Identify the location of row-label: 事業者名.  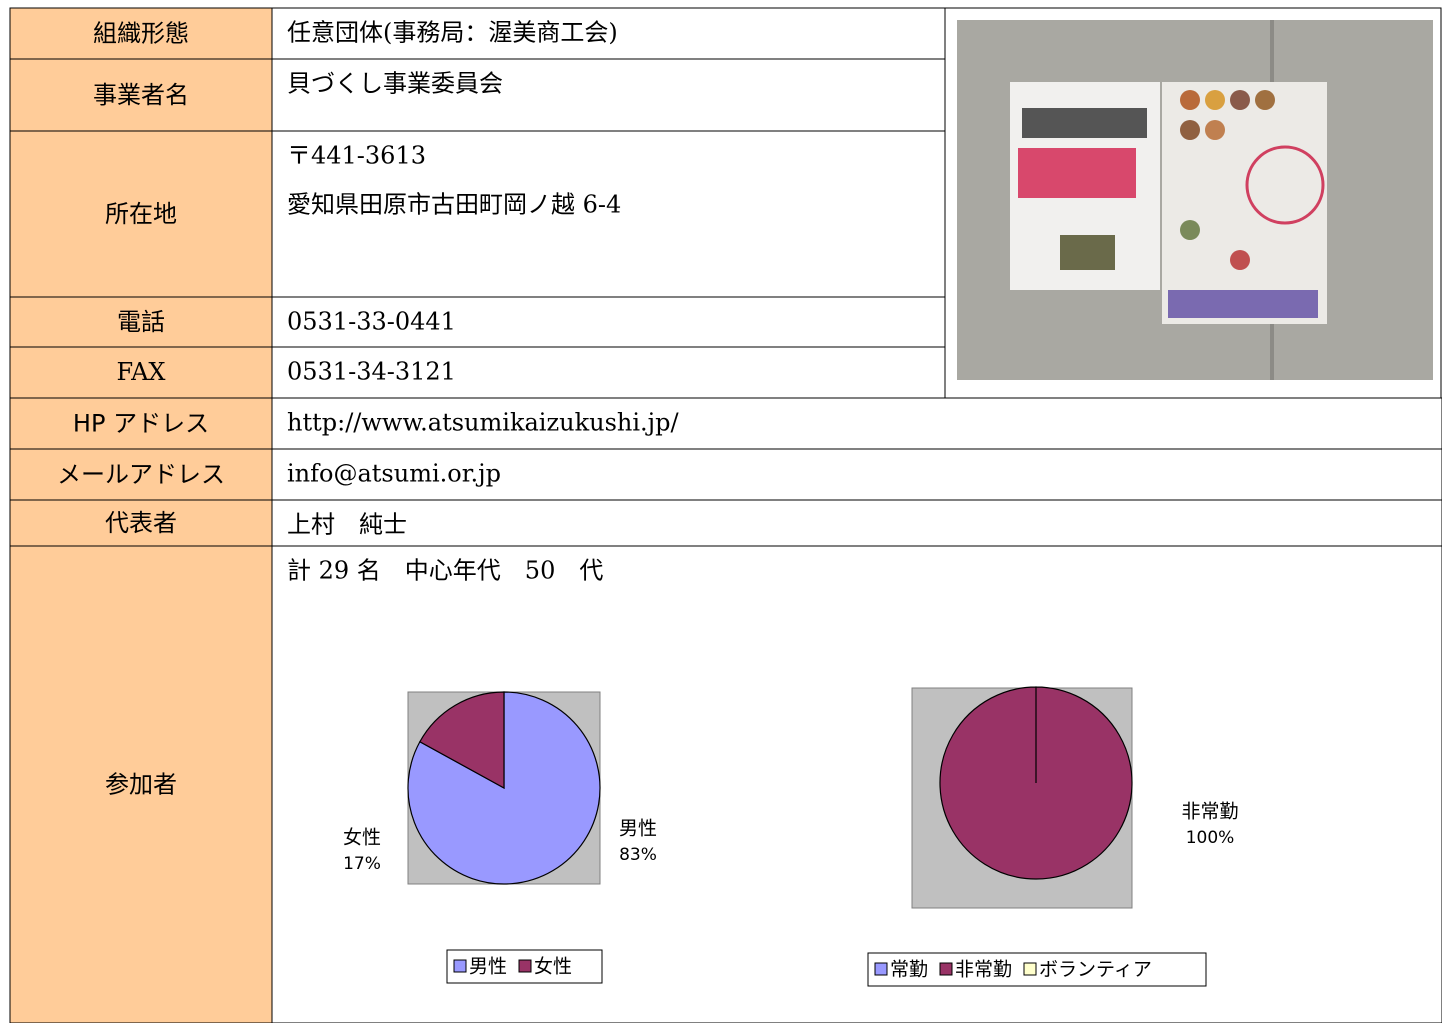
(141, 95).